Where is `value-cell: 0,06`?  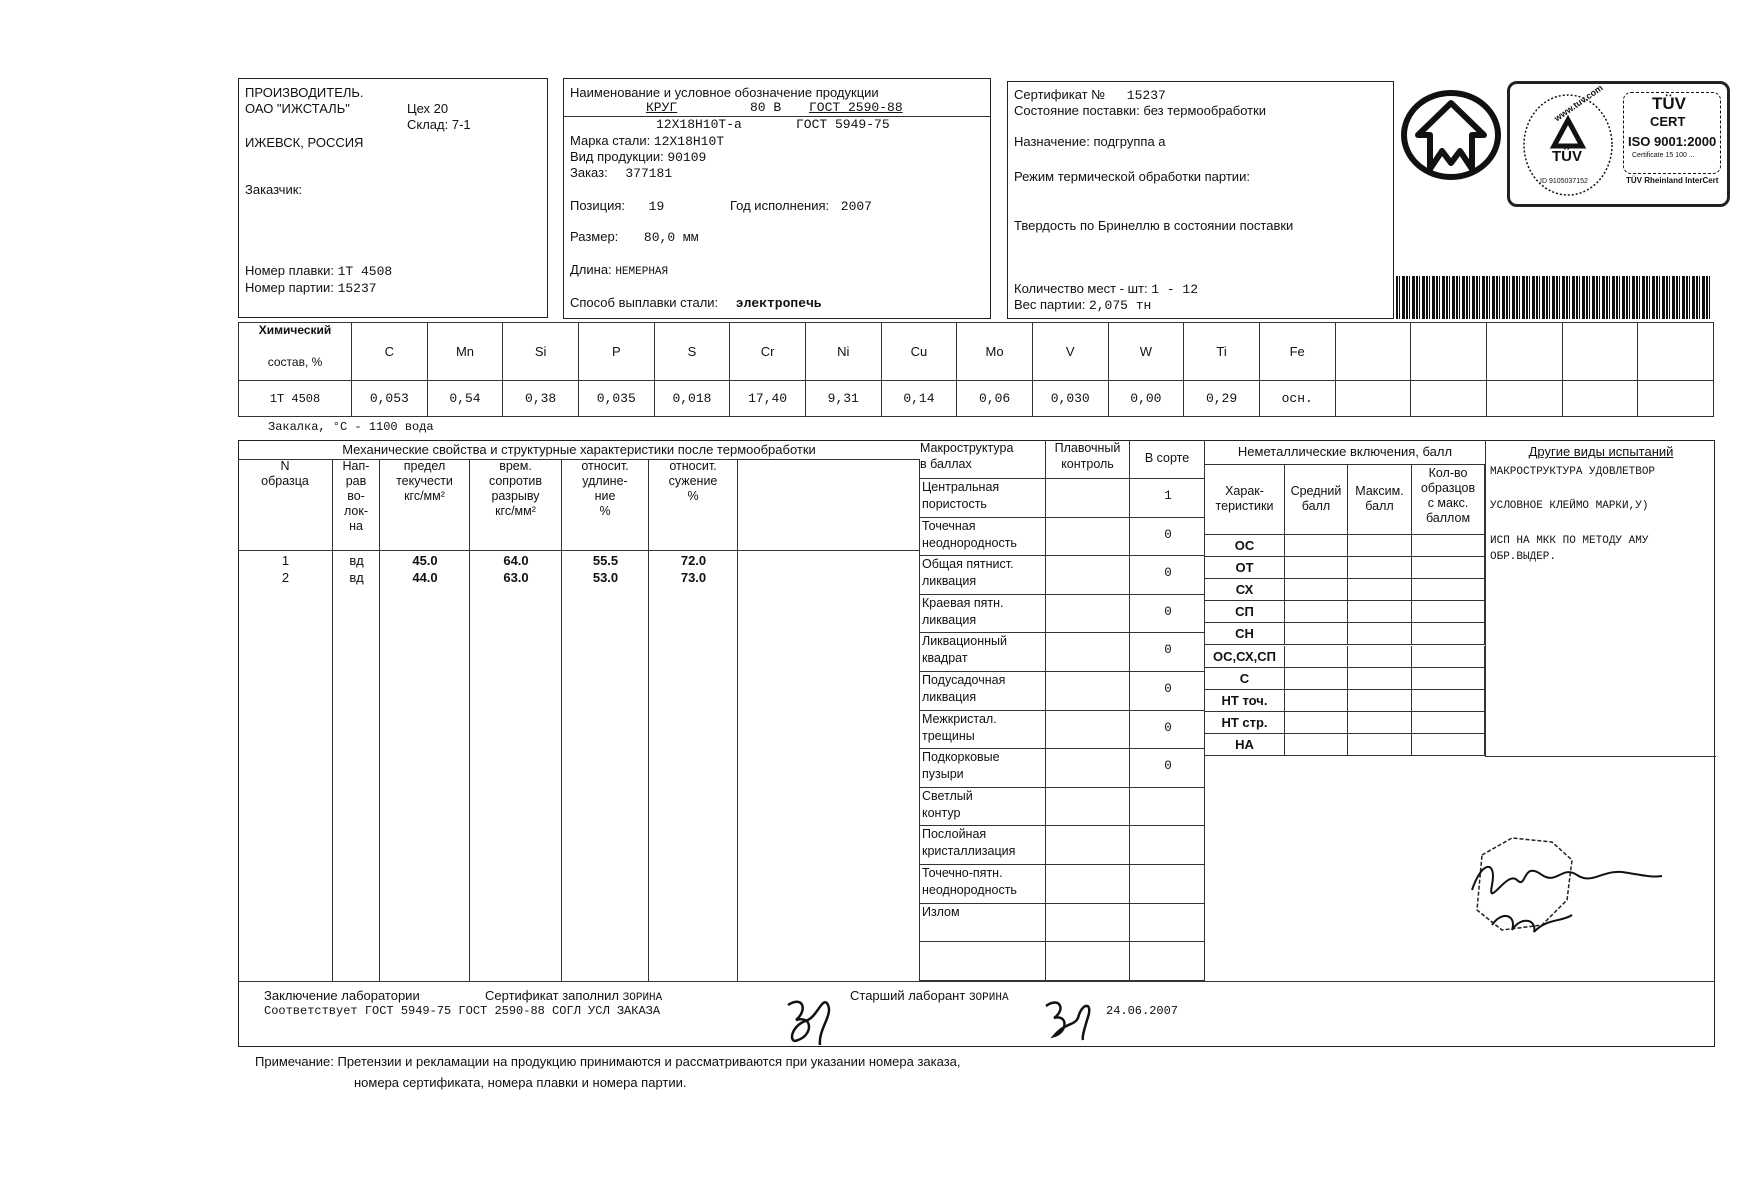
value-cell: 0,06 is located at coordinates (994, 398).